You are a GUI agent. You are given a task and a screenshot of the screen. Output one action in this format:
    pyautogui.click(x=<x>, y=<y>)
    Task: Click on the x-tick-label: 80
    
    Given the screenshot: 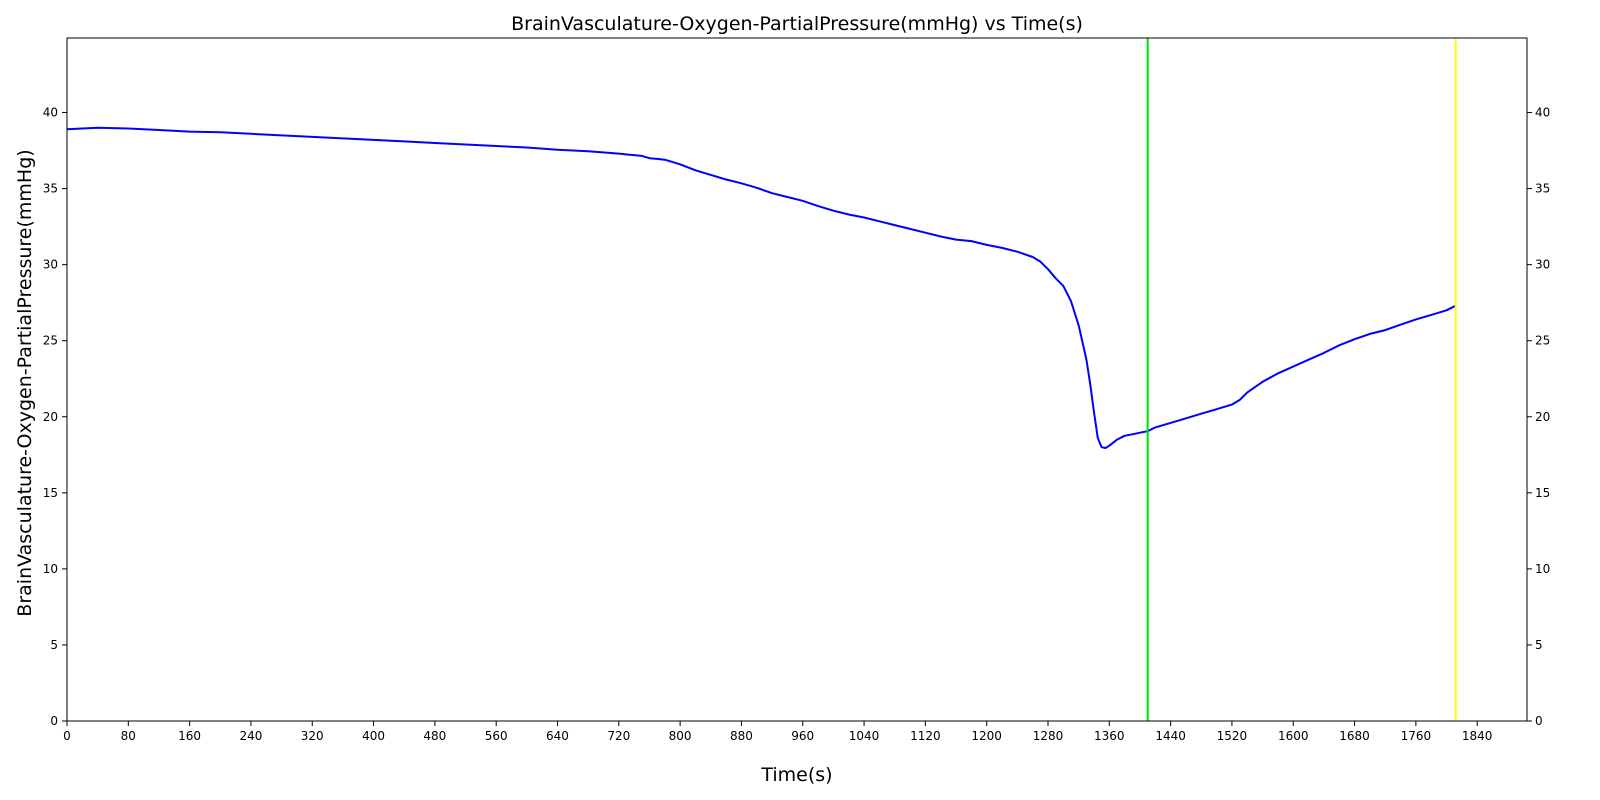 What is the action you would take?
    pyautogui.click(x=128, y=736)
    